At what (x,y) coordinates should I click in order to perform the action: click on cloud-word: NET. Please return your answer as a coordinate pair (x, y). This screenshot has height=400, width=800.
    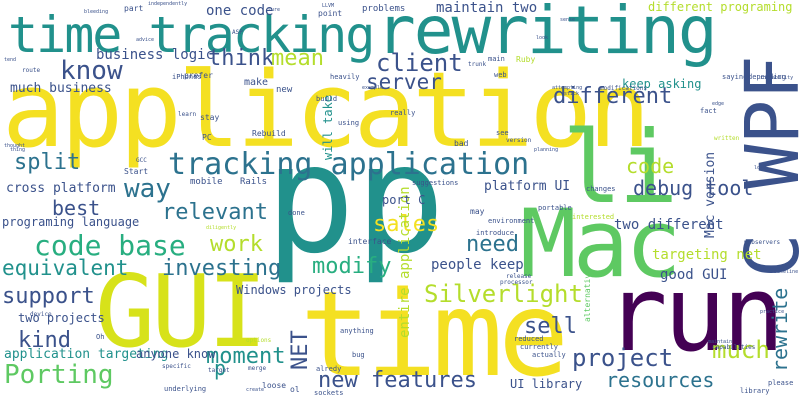
    Looking at the image, I should click on (300, 350).